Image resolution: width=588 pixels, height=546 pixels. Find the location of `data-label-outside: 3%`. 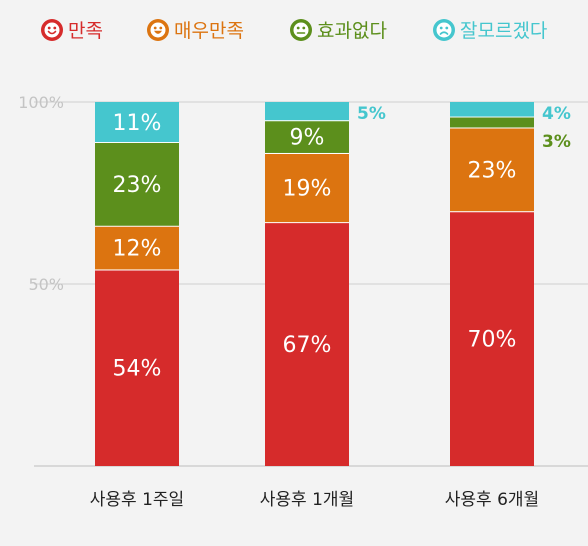

data-label-outside: 3% is located at coordinates (556, 142).